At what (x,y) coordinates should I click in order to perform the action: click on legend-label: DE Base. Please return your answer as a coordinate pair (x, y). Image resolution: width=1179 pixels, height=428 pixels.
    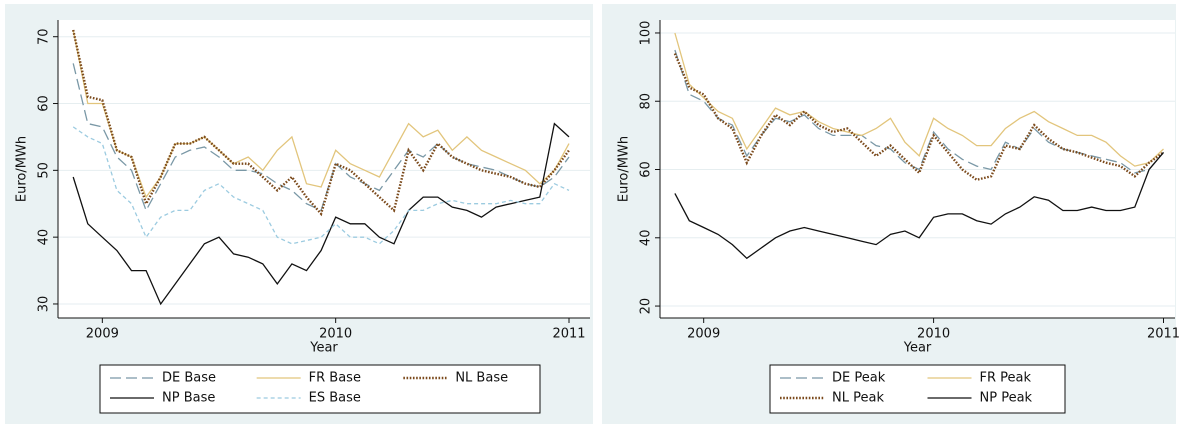
    Looking at the image, I should click on (189, 378).